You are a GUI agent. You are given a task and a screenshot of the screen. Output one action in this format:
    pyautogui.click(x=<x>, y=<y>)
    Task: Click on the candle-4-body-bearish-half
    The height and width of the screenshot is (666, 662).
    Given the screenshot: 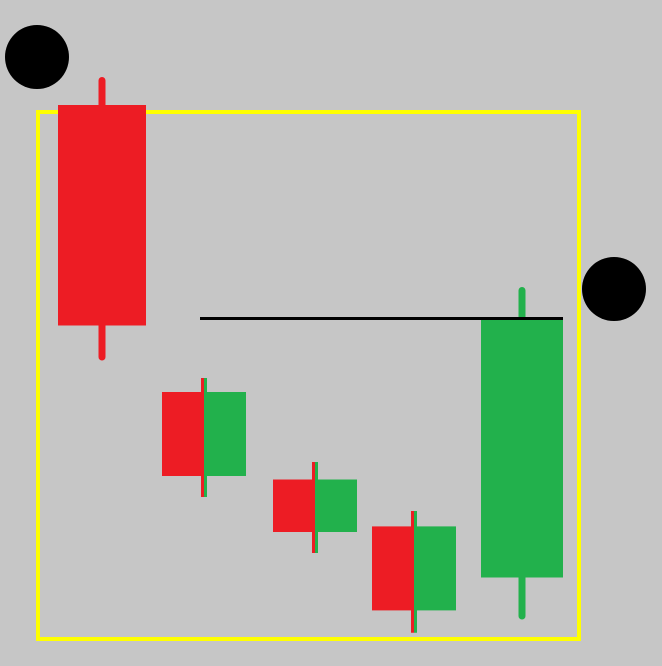 What is the action you would take?
    pyautogui.click(x=393, y=568)
    